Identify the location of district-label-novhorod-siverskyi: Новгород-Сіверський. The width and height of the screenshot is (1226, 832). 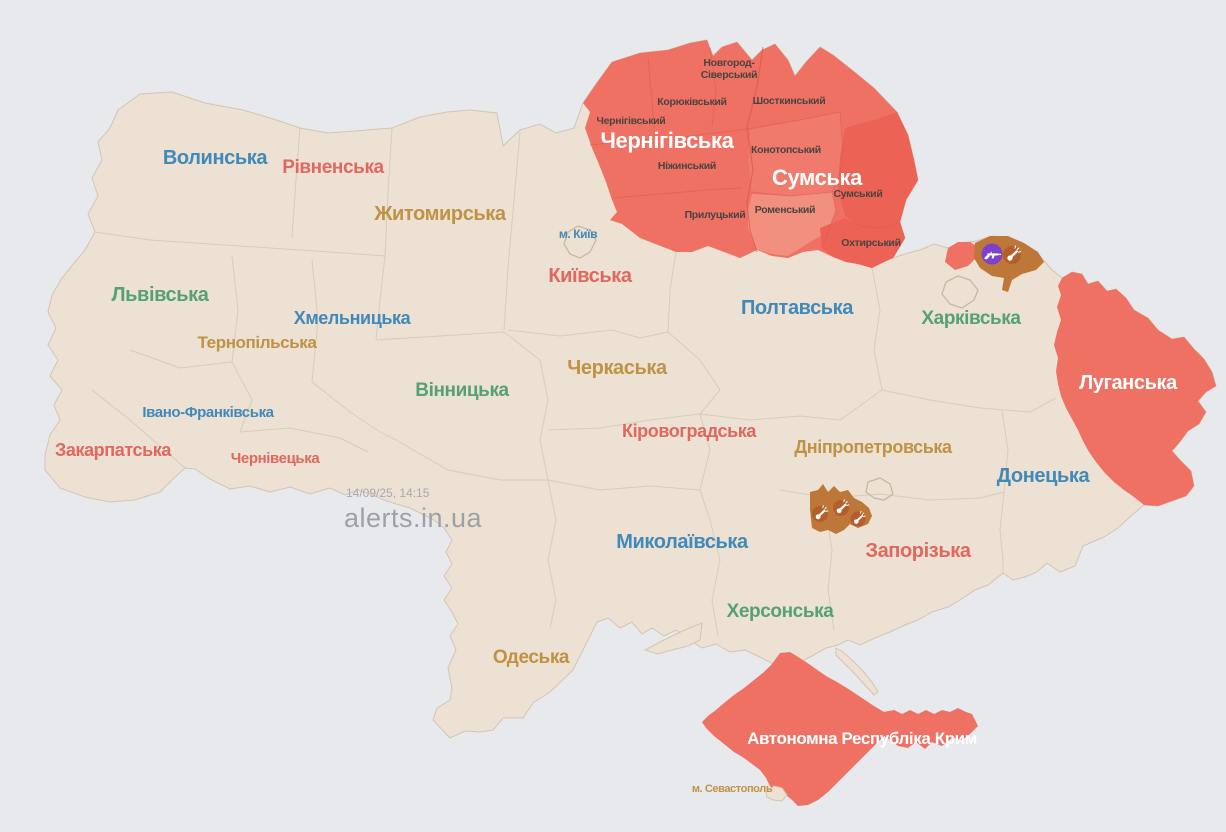
(729, 69).